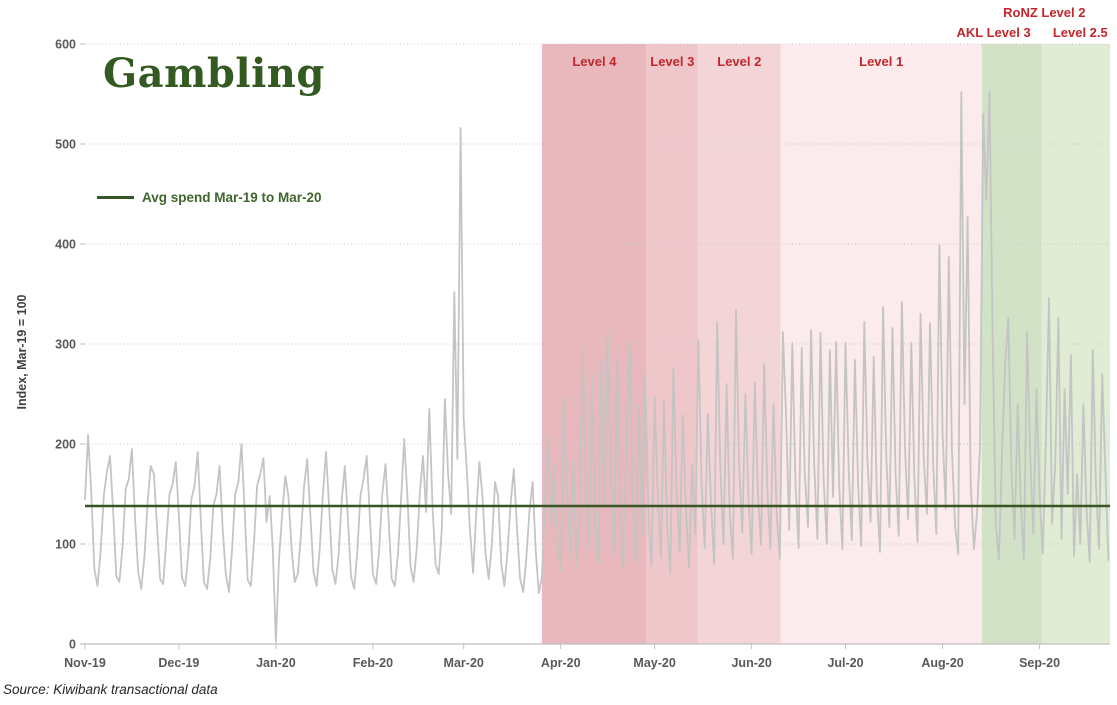 The image size is (1117, 705). Describe the element at coordinates (65, 545) in the screenshot. I see `y-tick-label-100: 100` at that location.